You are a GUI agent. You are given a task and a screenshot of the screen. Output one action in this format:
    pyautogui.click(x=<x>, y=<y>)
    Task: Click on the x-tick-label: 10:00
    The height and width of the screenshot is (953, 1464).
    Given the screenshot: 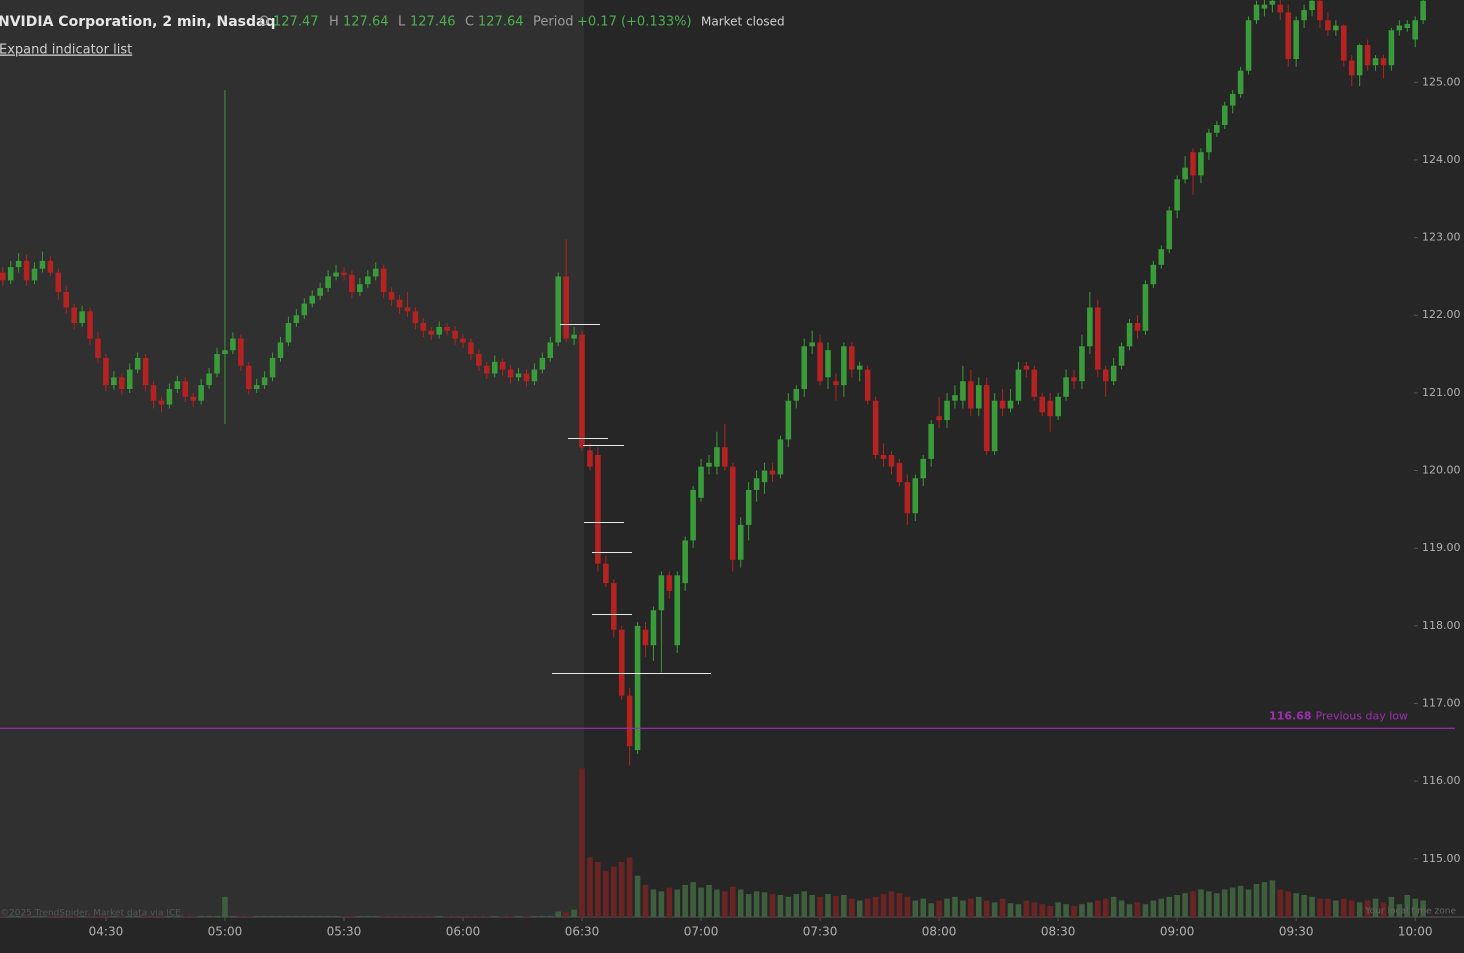 What is the action you would take?
    pyautogui.click(x=1415, y=932)
    